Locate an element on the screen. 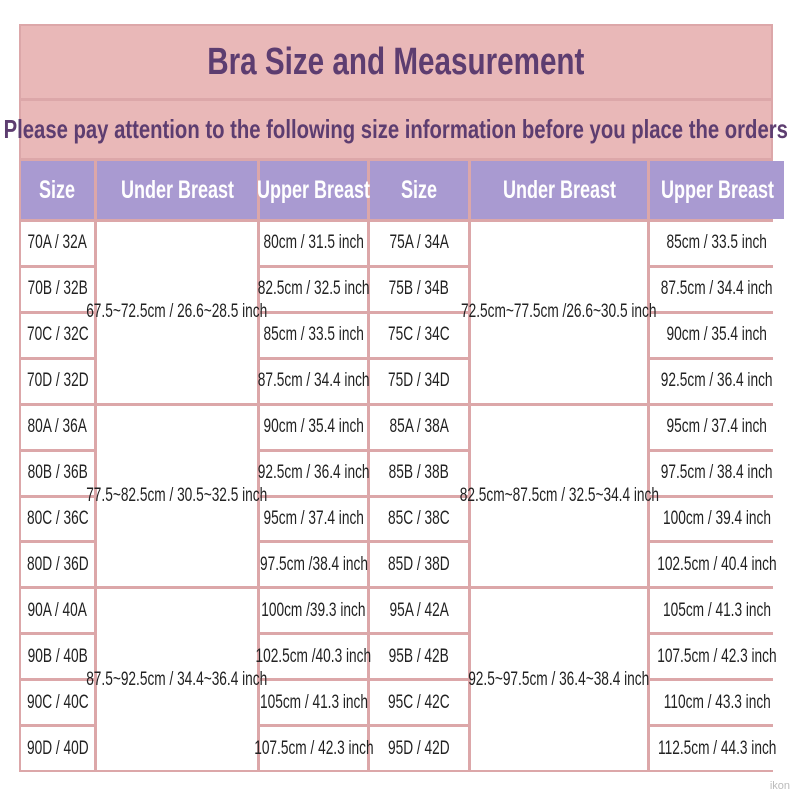  size-cell: 95A / 42A is located at coordinates (419, 611).